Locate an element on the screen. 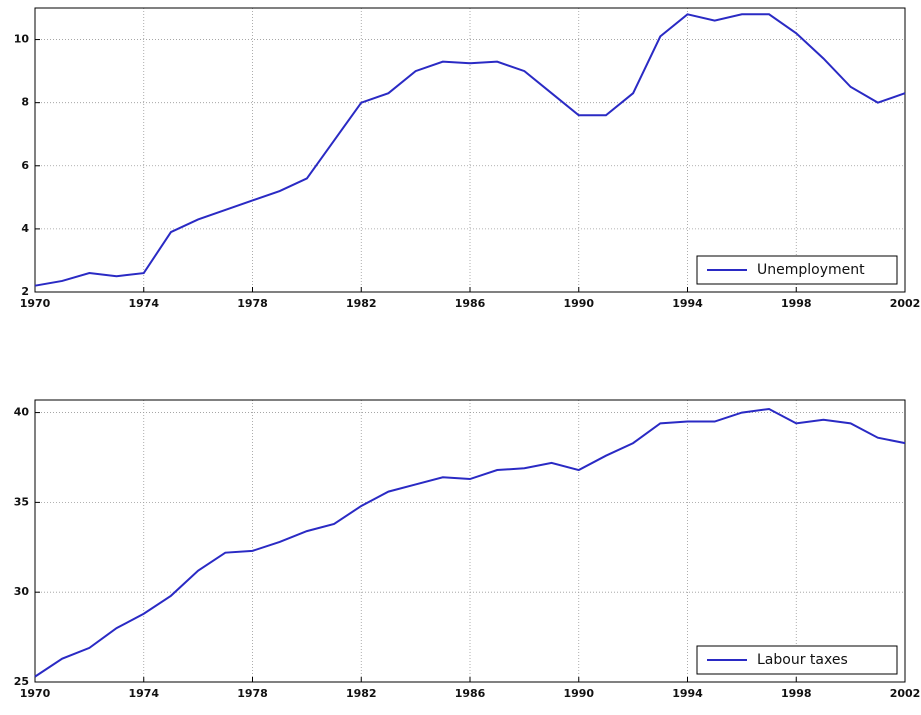 The width and height of the screenshot is (921, 715). legend: Labour taxes is located at coordinates (797, 660).